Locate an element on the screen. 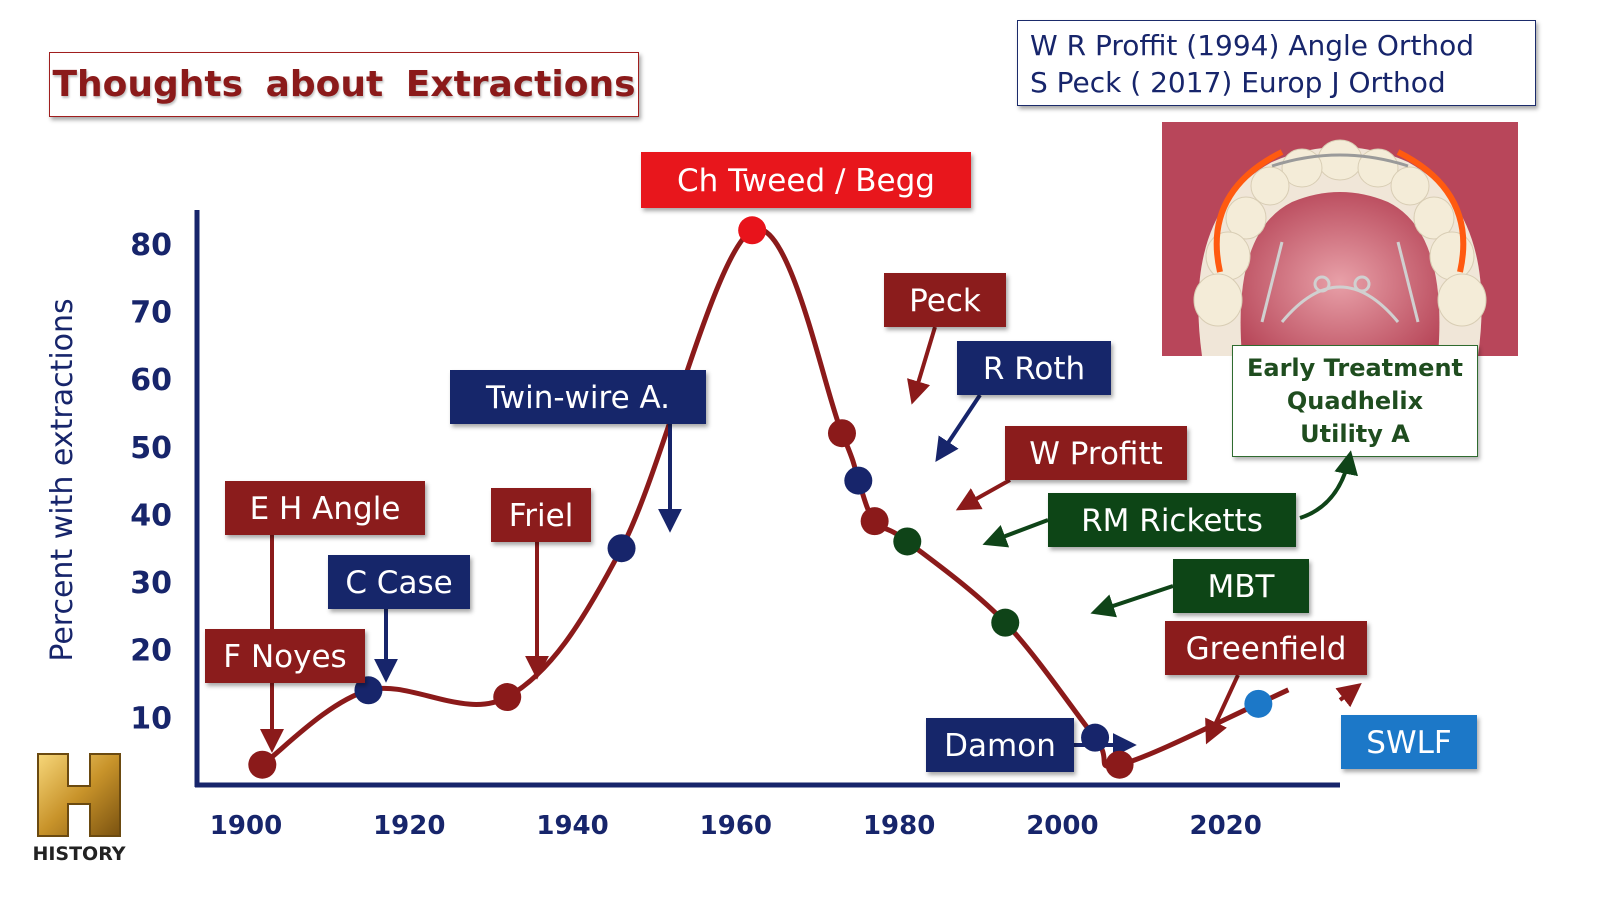 The height and width of the screenshot is (900, 1600). annotation-label: W Profitt is located at coordinates (1096, 453).